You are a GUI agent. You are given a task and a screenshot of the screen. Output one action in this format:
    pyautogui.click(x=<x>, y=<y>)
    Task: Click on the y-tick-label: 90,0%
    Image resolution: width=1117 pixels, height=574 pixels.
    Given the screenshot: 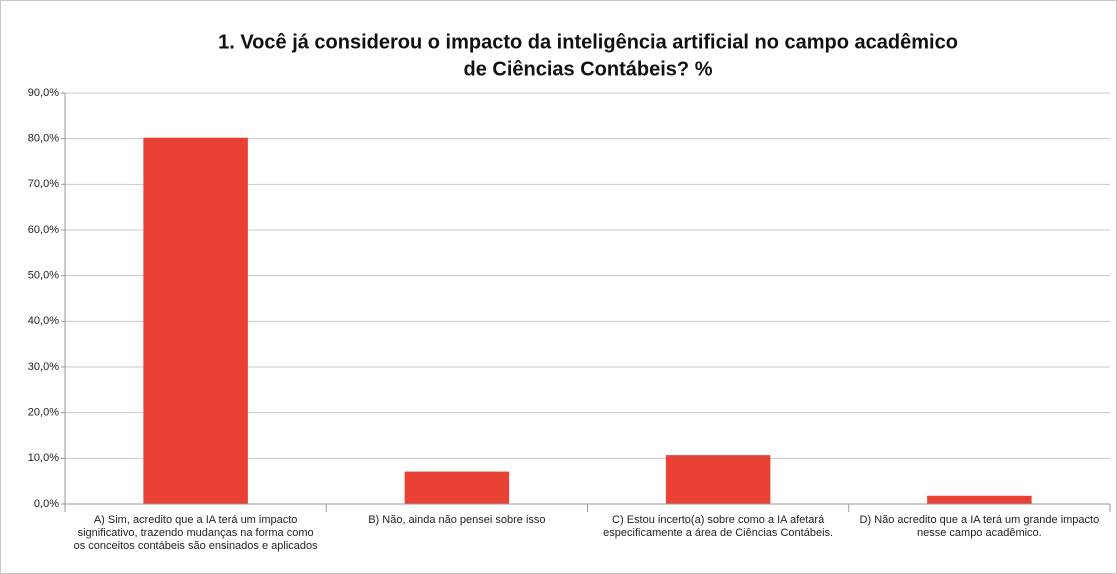 What is the action you would take?
    pyautogui.click(x=43, y=93)
    